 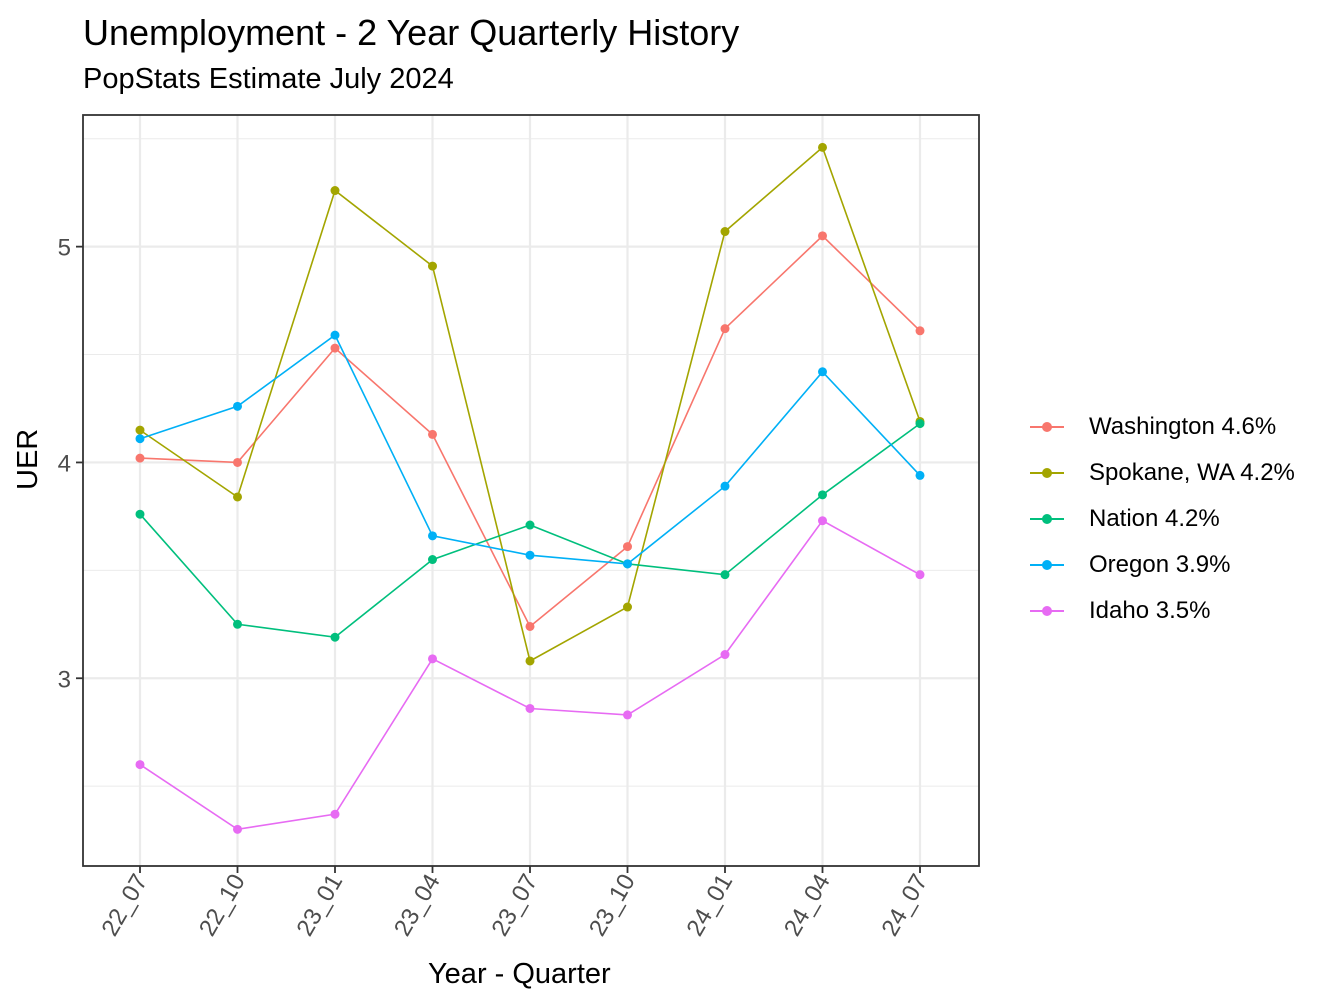 What do you see at coordinates (514, 905) in the screenshot?
I see `x-tick-label: 23_07` at bounding box center [514, 905].